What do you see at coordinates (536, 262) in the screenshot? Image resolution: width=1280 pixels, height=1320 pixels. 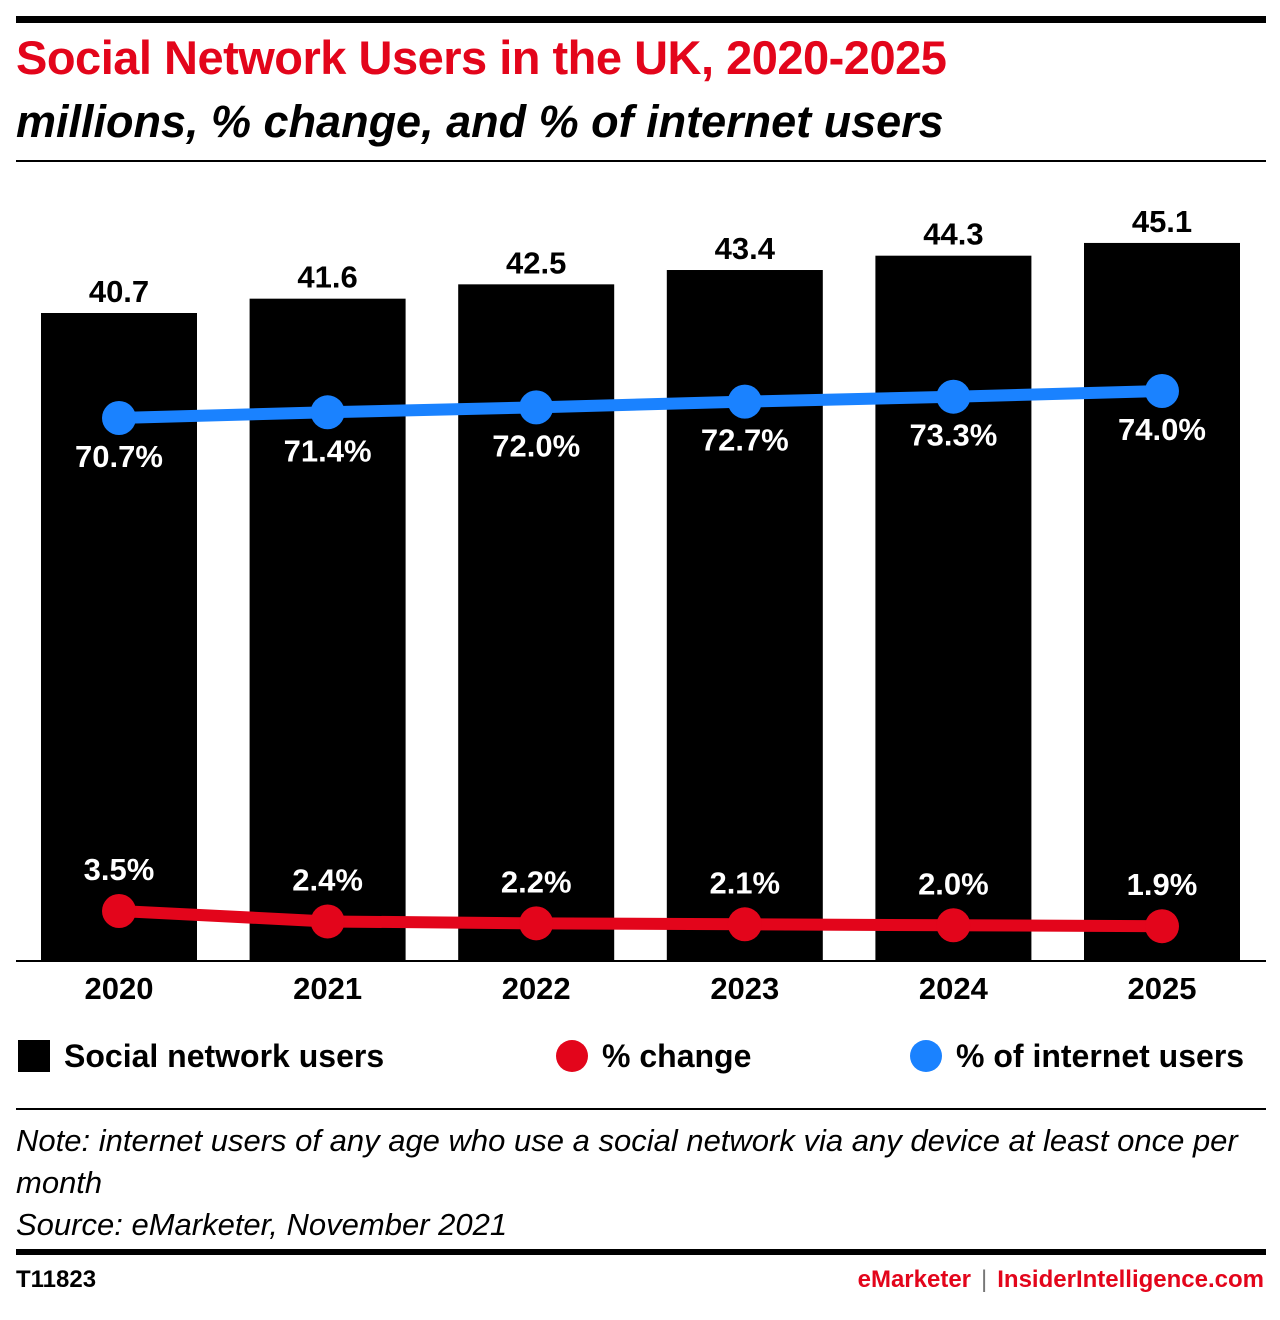 I see `bar-value-label: 42.5` at bounding box center [536, 262].